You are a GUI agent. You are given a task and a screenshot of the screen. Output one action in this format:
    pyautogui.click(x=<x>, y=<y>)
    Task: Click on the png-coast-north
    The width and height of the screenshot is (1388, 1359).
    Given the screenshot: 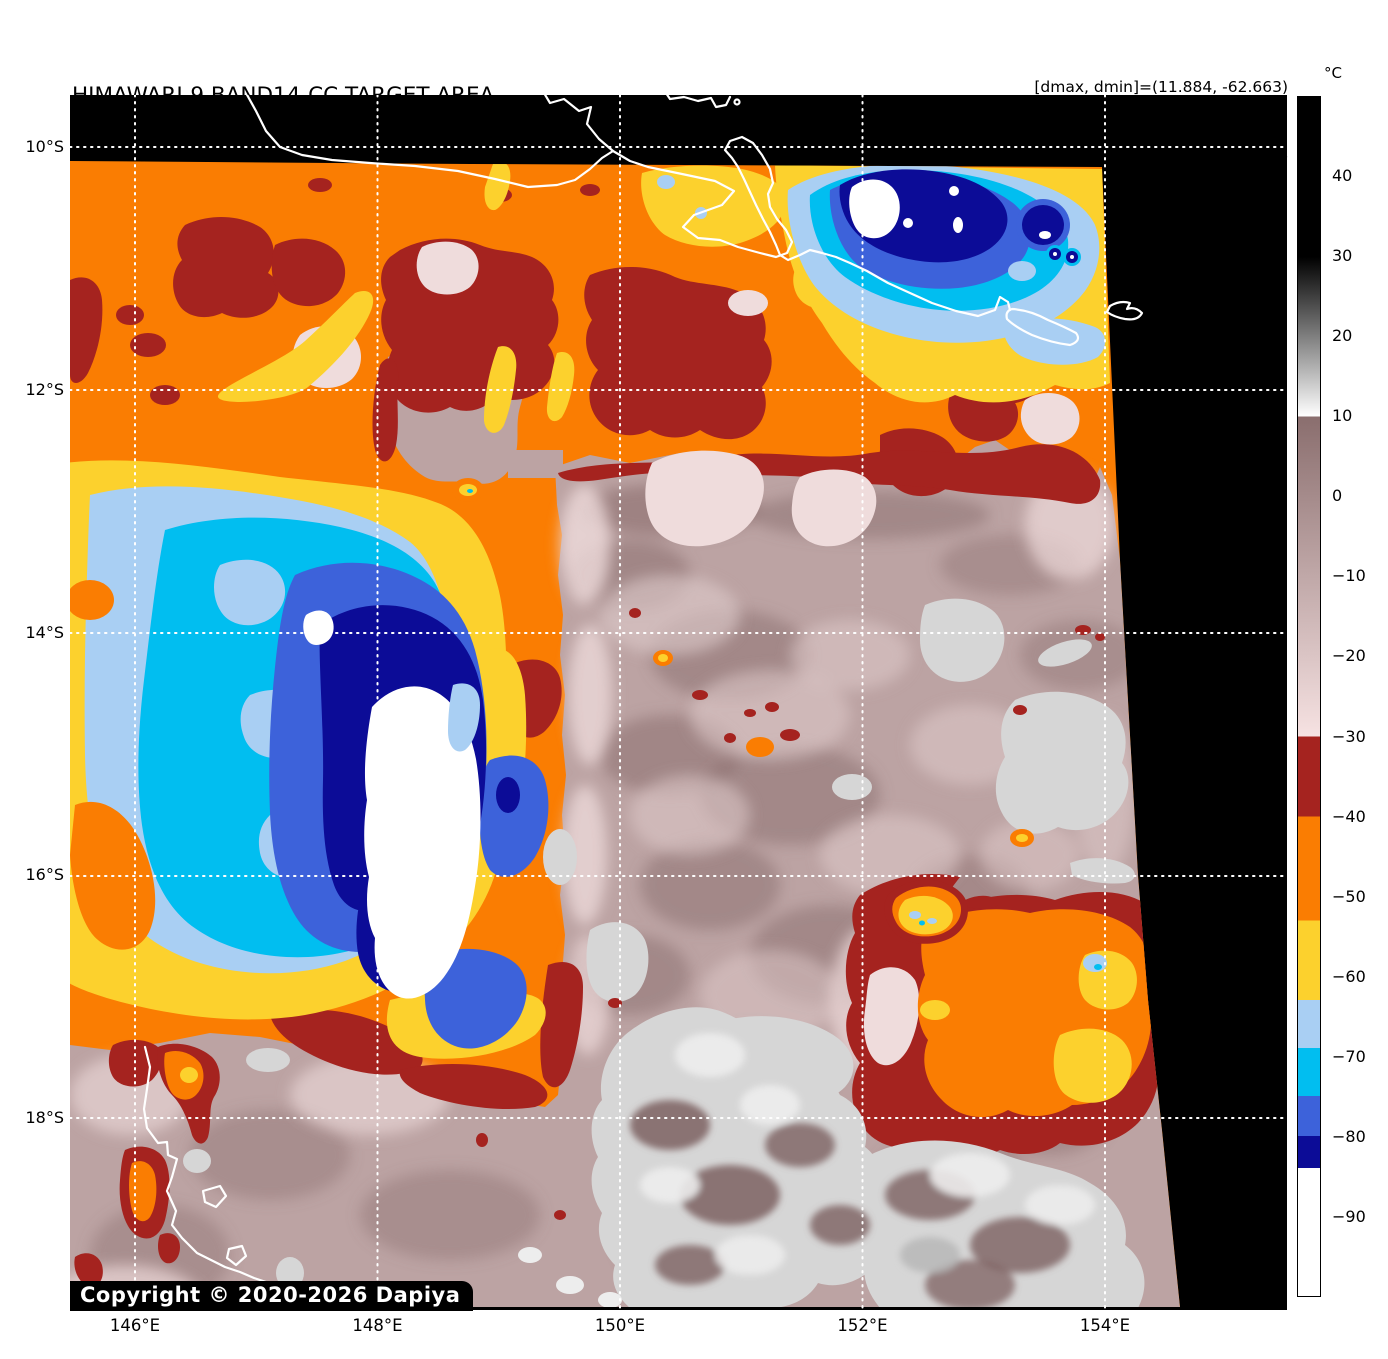 What is the action you would take?
    pyautogui.click(x=430, y=142)
    